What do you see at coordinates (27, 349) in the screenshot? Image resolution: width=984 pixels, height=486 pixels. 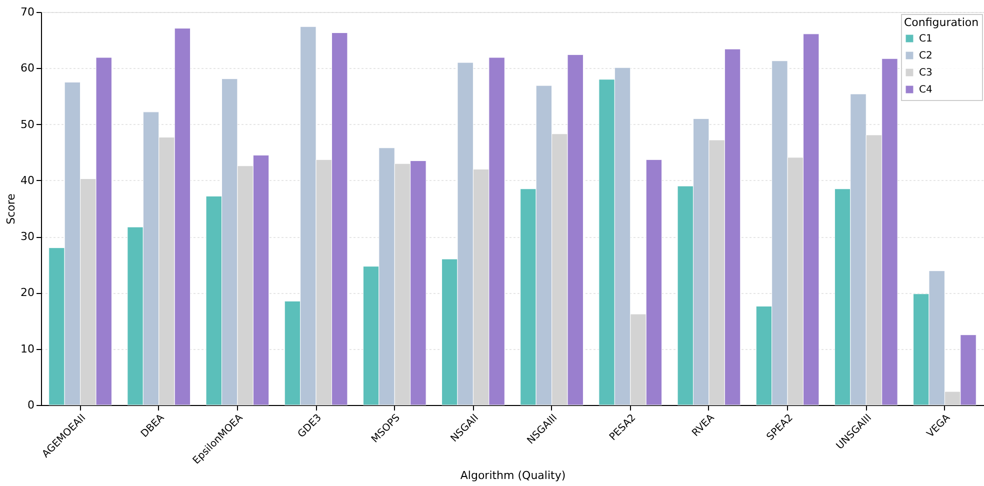 I see `y-tick-label: 10` at bounding box center [27, 349].